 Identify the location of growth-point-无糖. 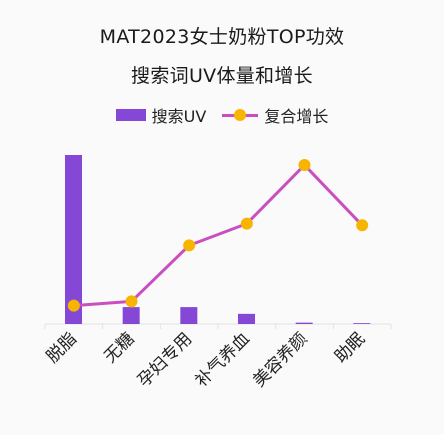
(131, 301).